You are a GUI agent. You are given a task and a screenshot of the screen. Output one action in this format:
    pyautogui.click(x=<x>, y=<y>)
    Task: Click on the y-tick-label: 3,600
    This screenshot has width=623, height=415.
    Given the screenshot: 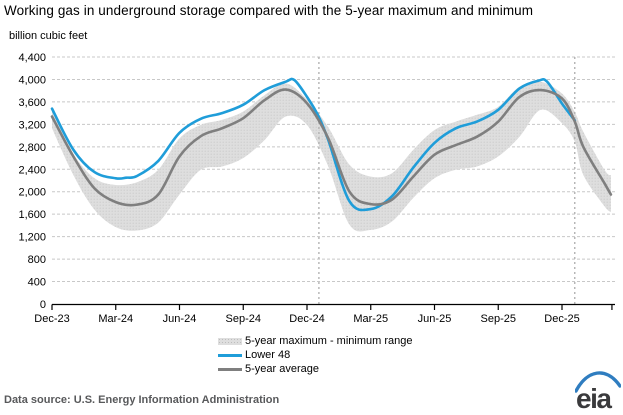 What is the action you would take?
    pyautogui.click(x=32, y=103)
    